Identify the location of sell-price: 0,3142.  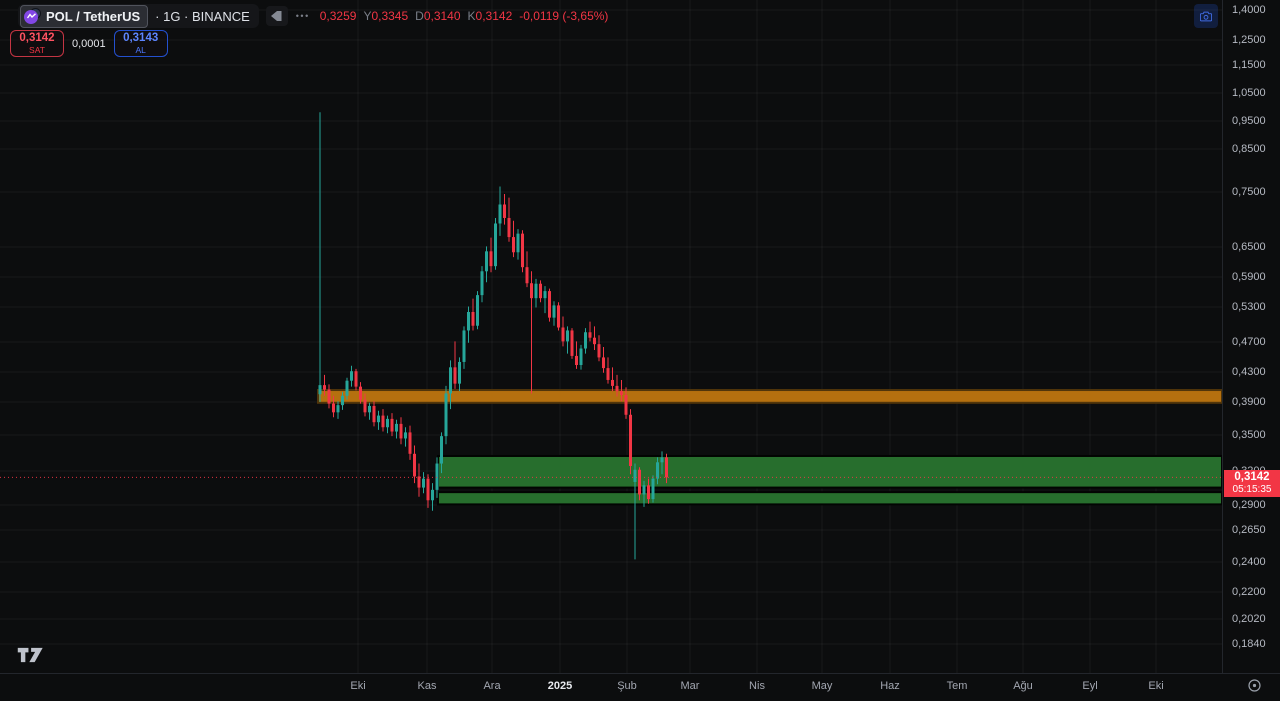
(37, 38).